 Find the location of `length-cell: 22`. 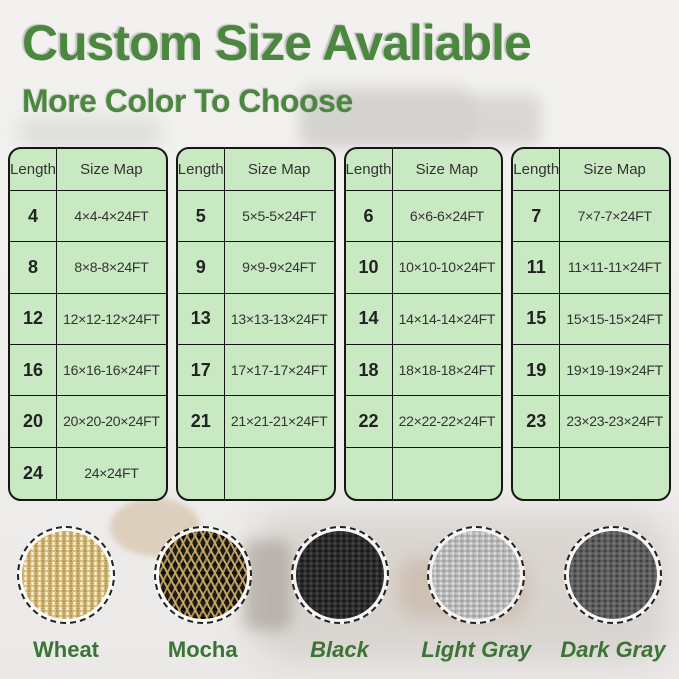

length-cell: 22 is located at coordinates (369, 422).